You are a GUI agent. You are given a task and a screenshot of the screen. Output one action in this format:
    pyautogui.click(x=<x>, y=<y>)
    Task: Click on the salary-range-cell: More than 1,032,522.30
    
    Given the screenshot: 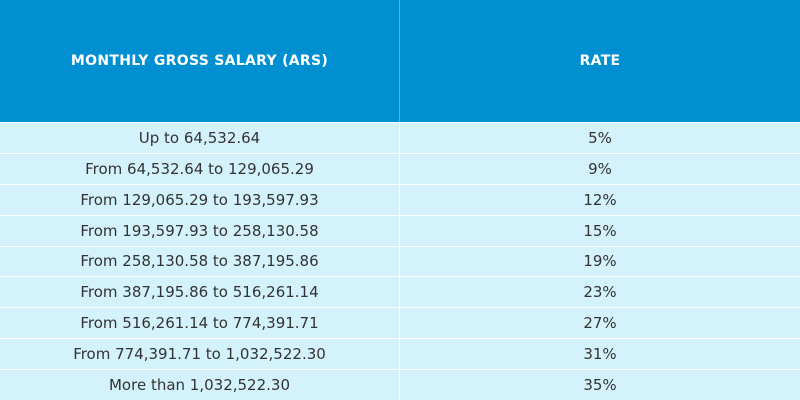 What is the action you would take?
    pyautogui.click(x=200, y=384)
    